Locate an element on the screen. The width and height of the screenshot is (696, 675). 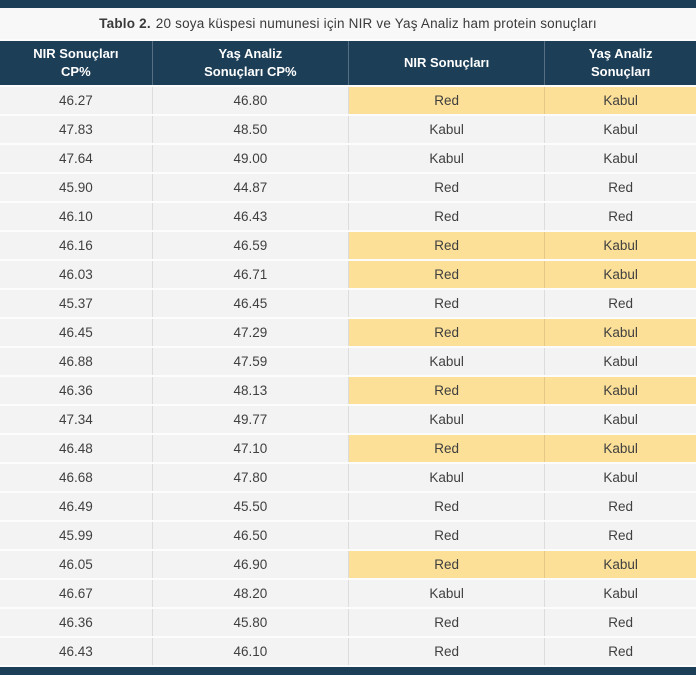
wet-cp-cell: 46.90 is located at coordinates (249, 564).